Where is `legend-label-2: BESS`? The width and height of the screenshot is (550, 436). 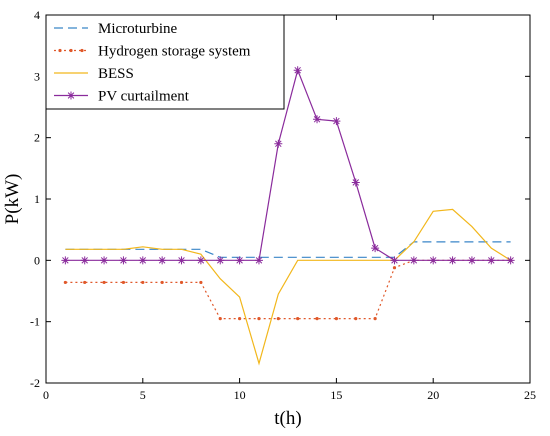
legend-label-2: BESS is located at coordinates (116, 74).